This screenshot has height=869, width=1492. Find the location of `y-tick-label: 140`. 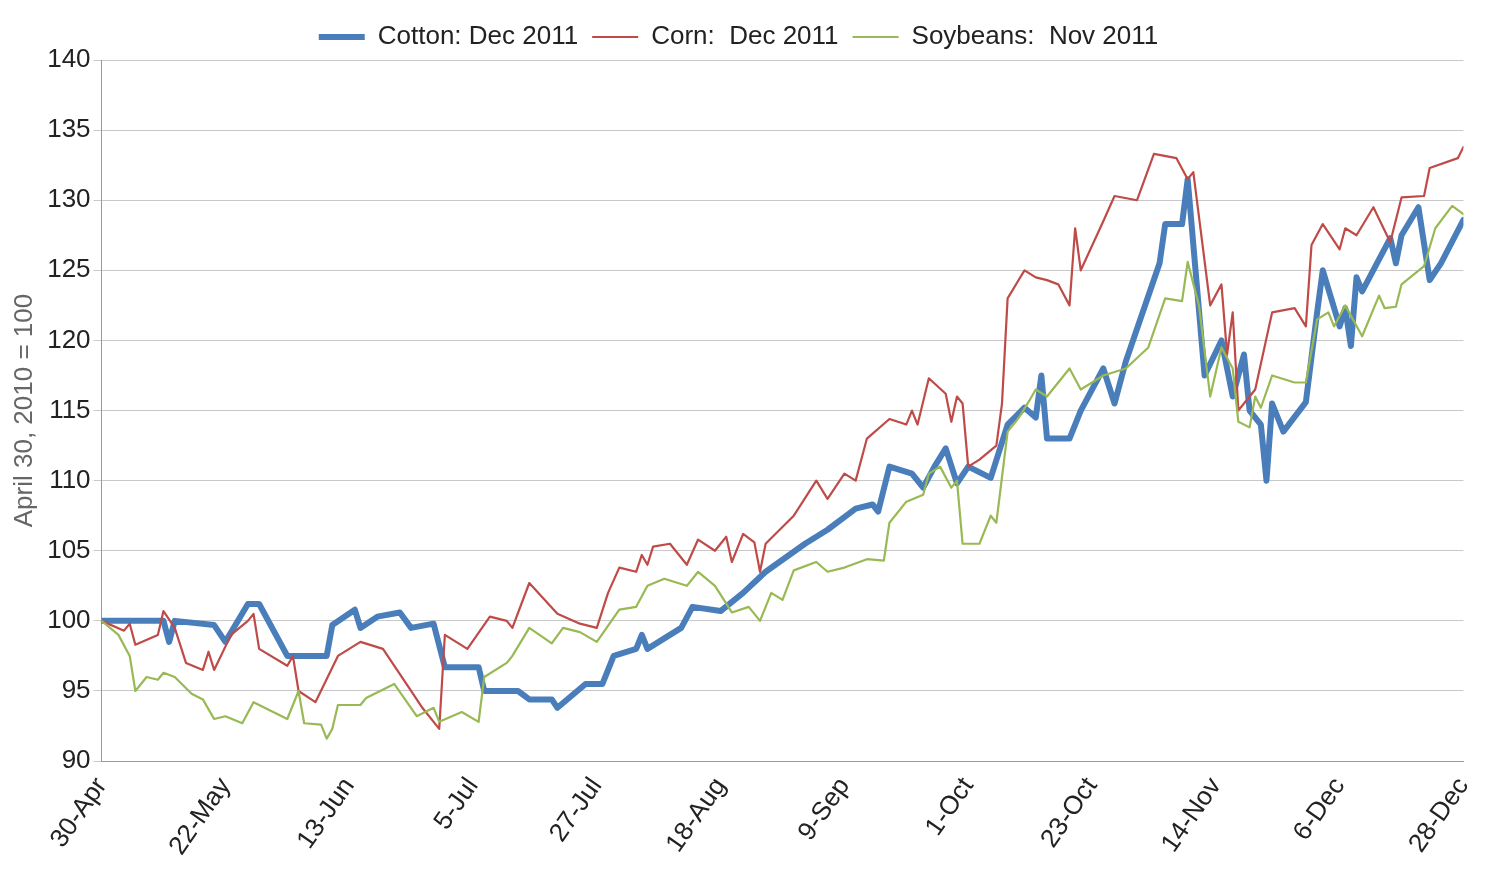

y-tick-label: 140 is located at coordinates (69, 58).